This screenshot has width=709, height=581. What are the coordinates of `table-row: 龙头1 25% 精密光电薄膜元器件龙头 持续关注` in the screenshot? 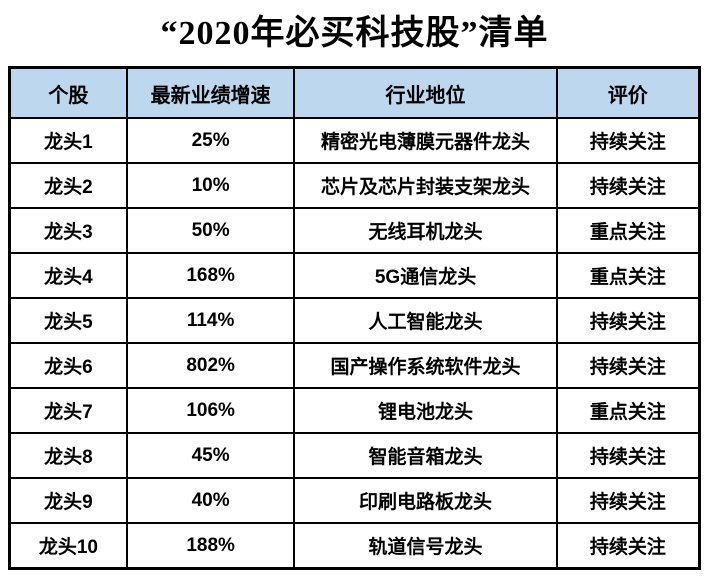 It's located at (354, 140).